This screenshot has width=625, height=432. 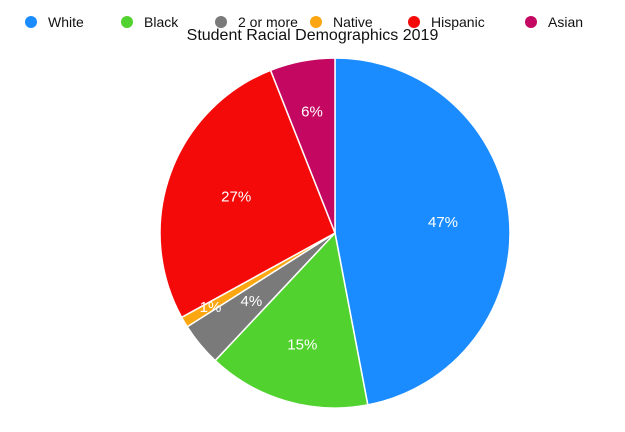 What do you see at coordinates (443, 222) in the screenshot?
I see `pie-label-white: 47%` at bounding box center [443, 222].